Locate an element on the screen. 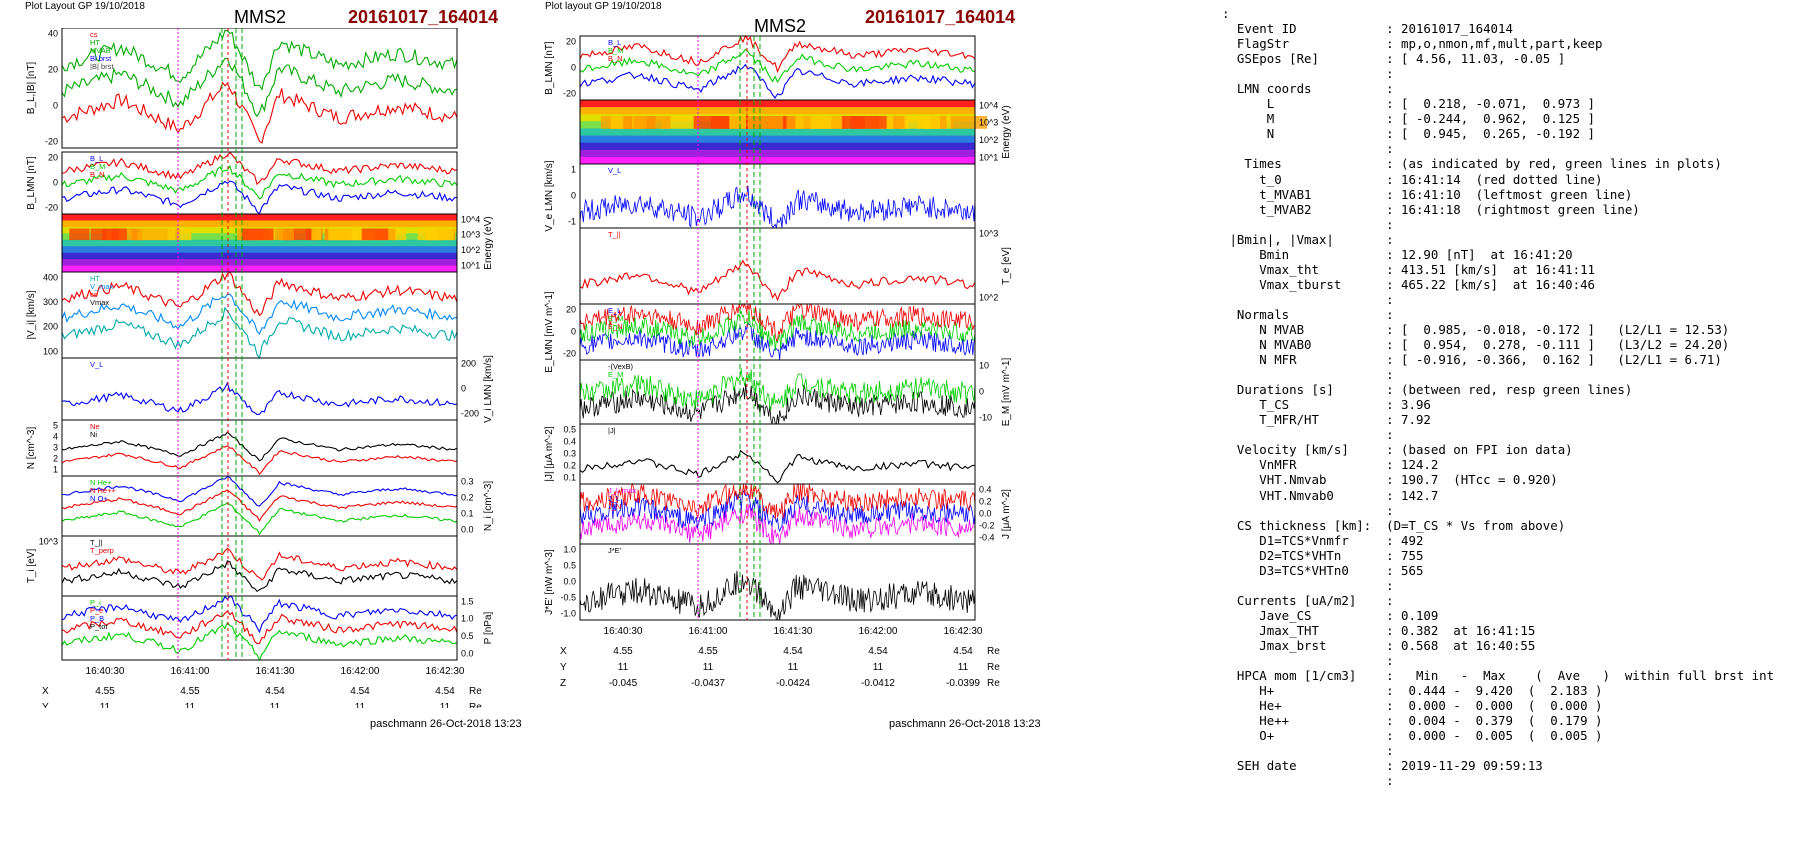 The height and width of the screenshot is (841, 1804). middle-spectrogram-band is located at coordinates (777, 111).